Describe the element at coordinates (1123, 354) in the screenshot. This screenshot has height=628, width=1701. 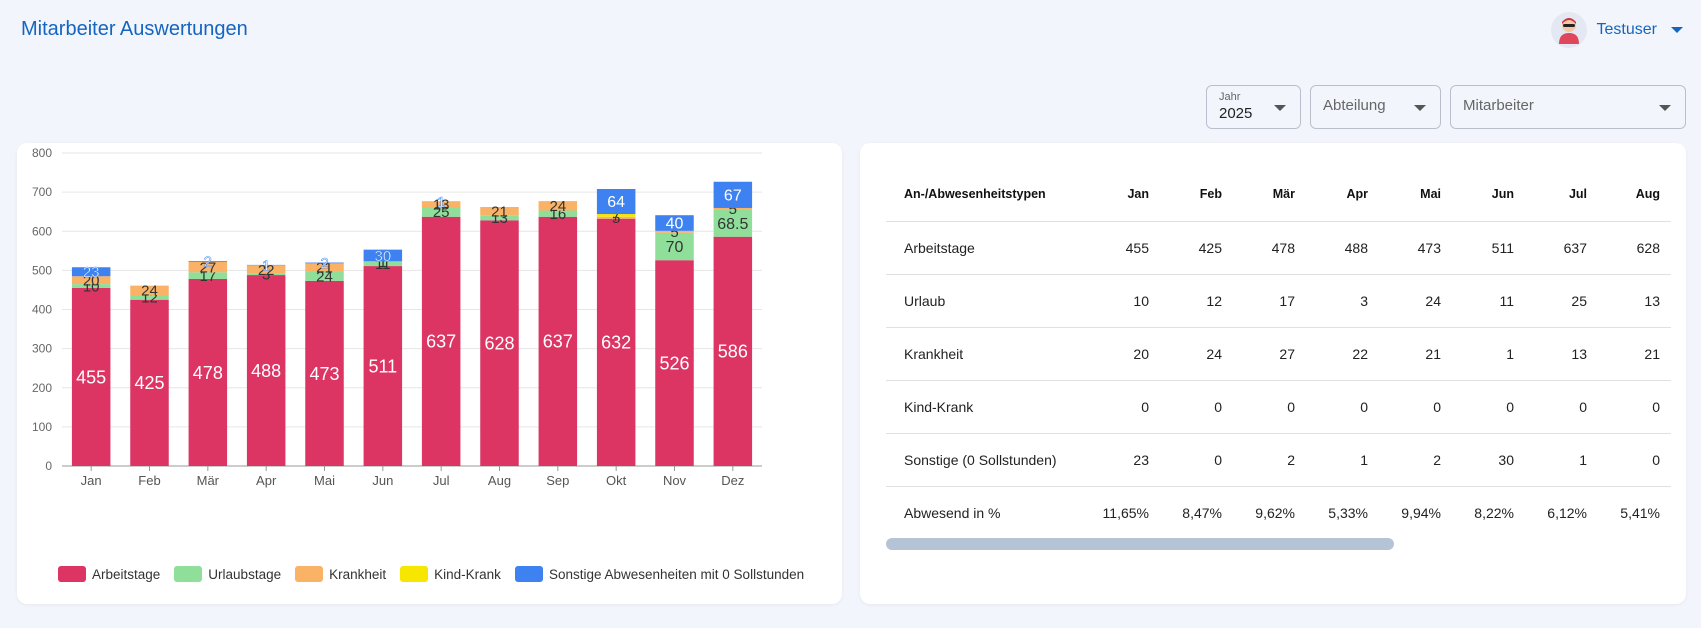
I see `table-cell: 20` at that location.